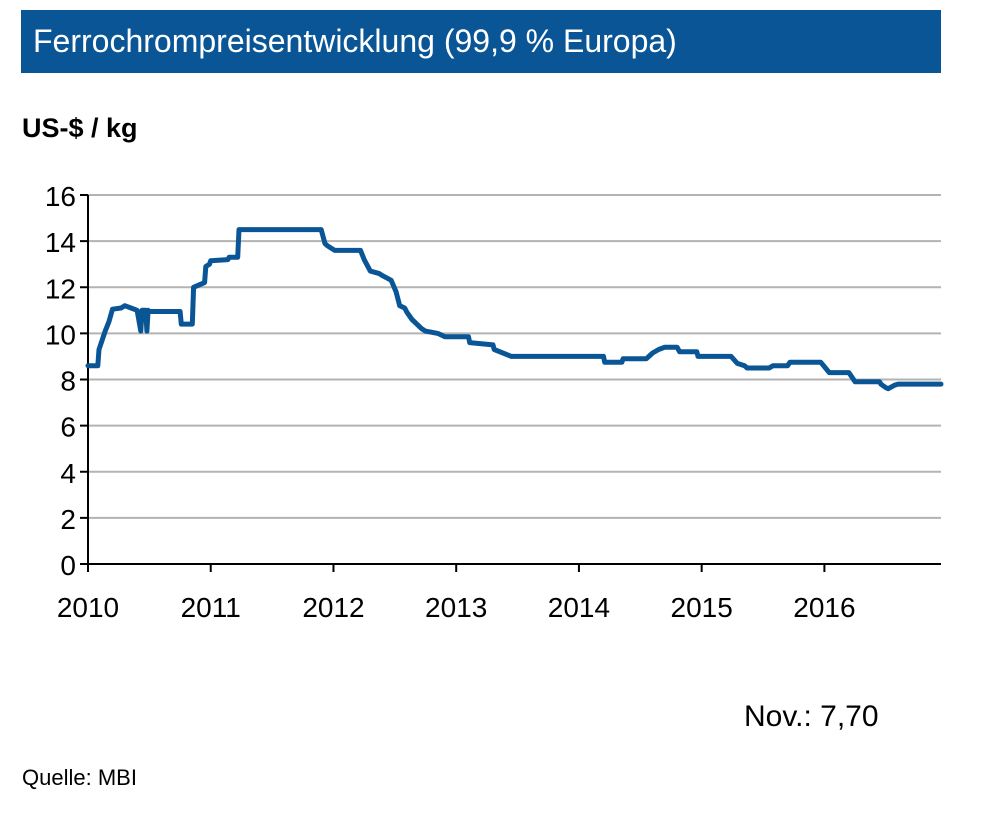 The image size is (984, 818). Describe the element at coordinates (80, 128) in the screenshot. I see `y-axis-unit-label: US-$ / kg` at that location.